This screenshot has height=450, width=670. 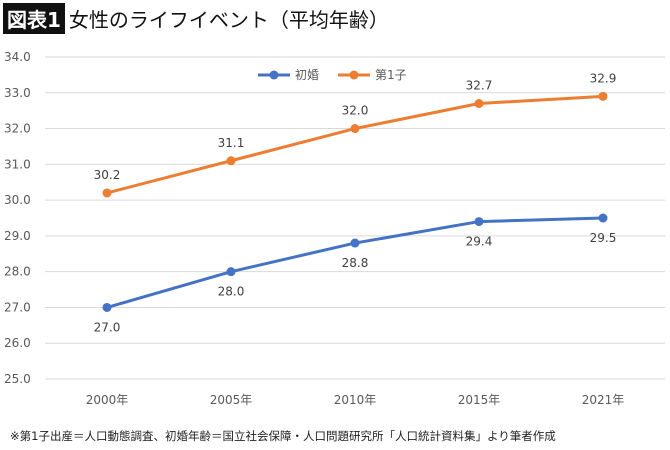 What do you see at coordinates (603, 400) in the screenshot?
I see `x-tick-label: 2021年` at bounding box center [603, 400].